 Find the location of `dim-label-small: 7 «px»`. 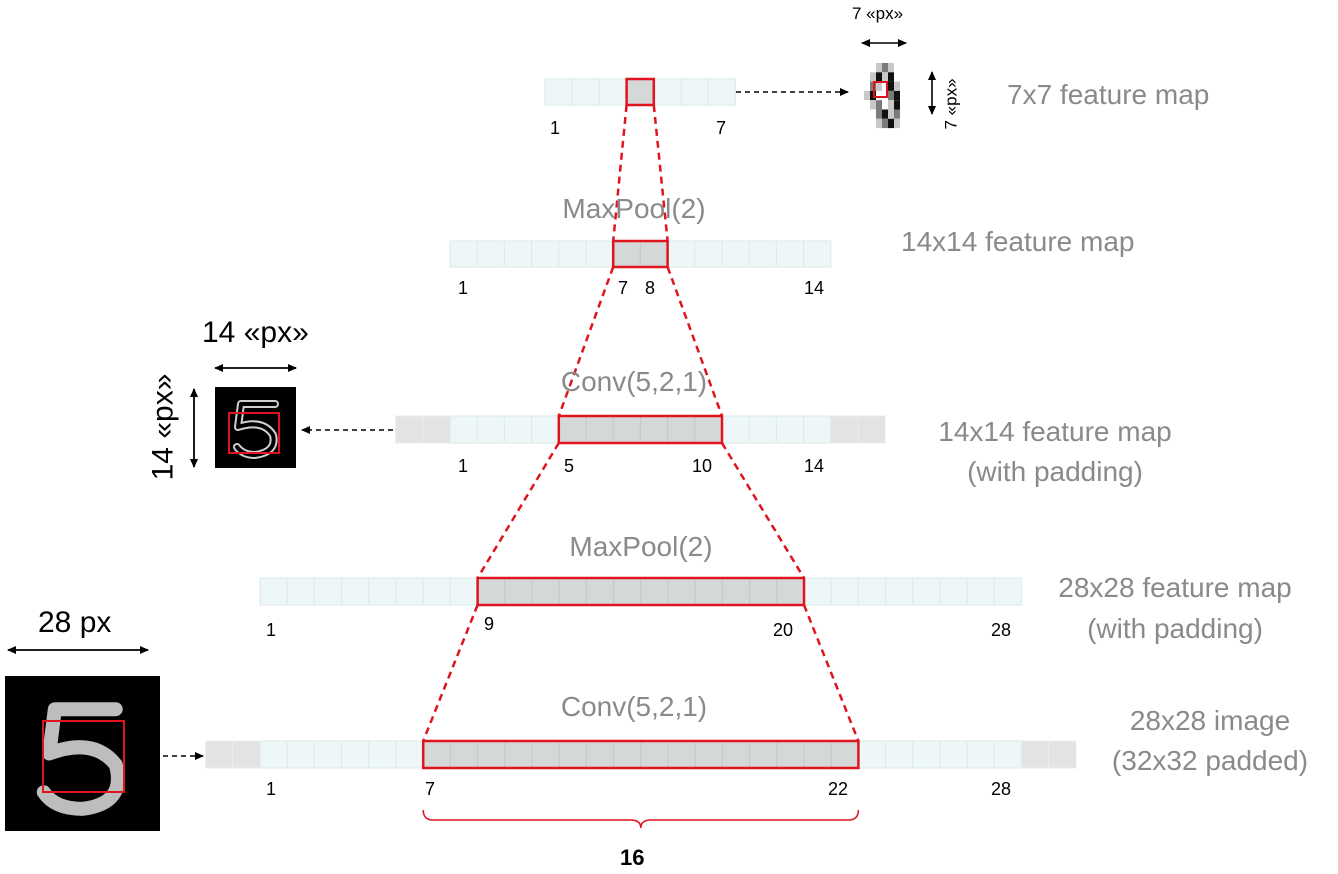

dim-label-small: 7 «px» is located at coordinates (878, 13).